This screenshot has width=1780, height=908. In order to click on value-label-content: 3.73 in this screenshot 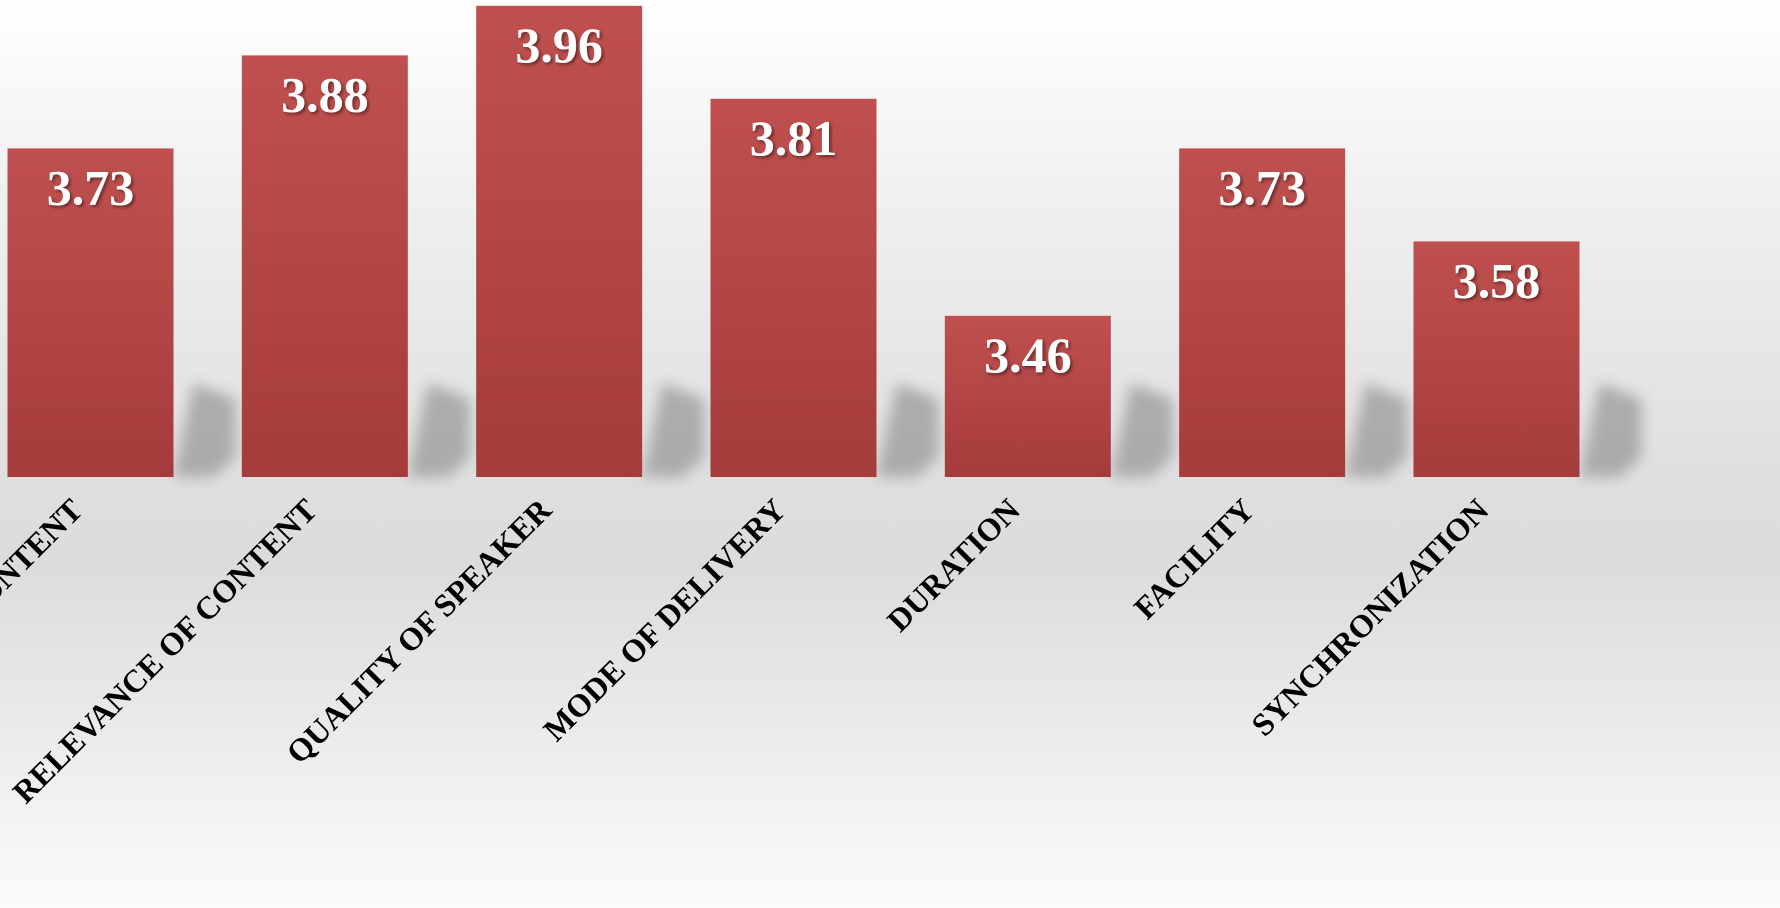, I will do `click(91, 187)`.